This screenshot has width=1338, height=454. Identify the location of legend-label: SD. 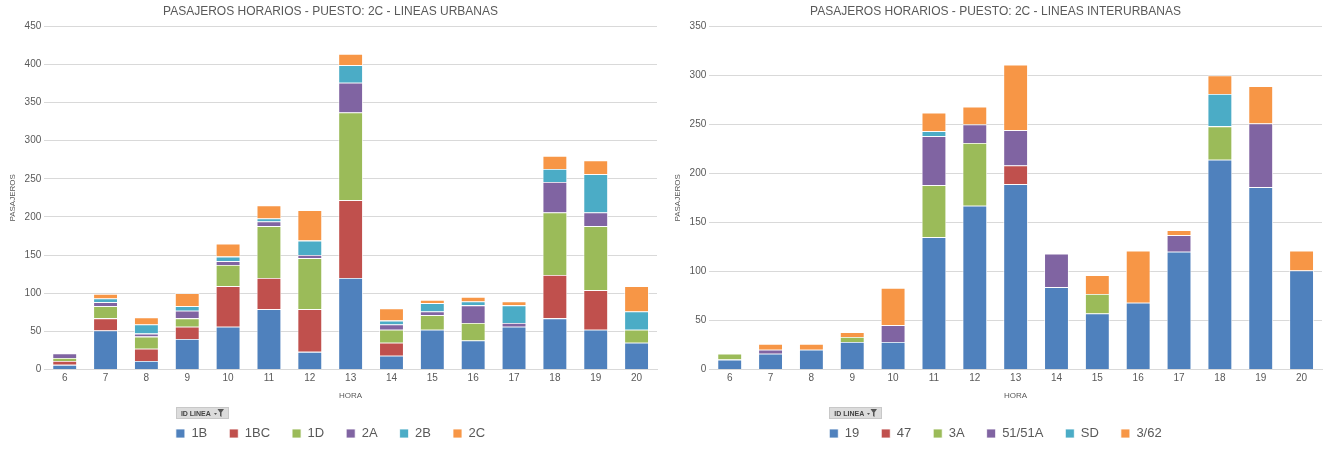
(1089, 433).